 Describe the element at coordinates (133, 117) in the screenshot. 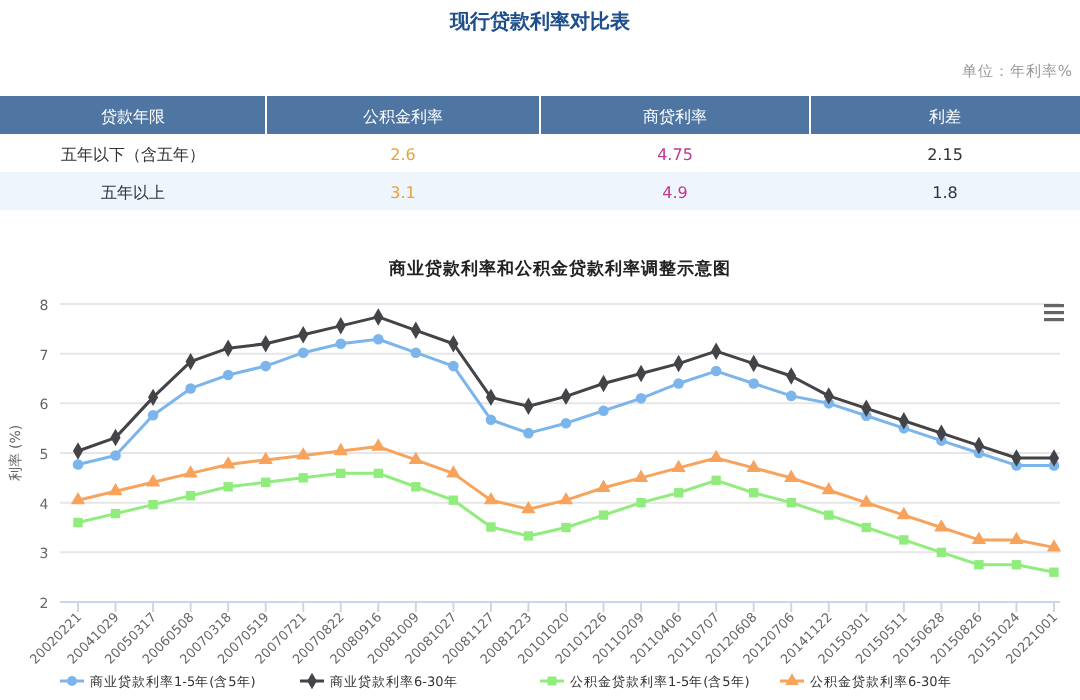

I see `text: 贷款年限` at that location.